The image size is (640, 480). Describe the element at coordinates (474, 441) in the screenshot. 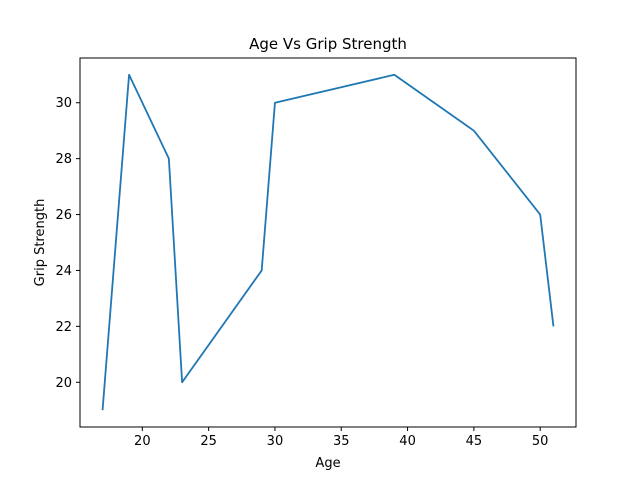

I see `x-tick-label: 45` at that location.